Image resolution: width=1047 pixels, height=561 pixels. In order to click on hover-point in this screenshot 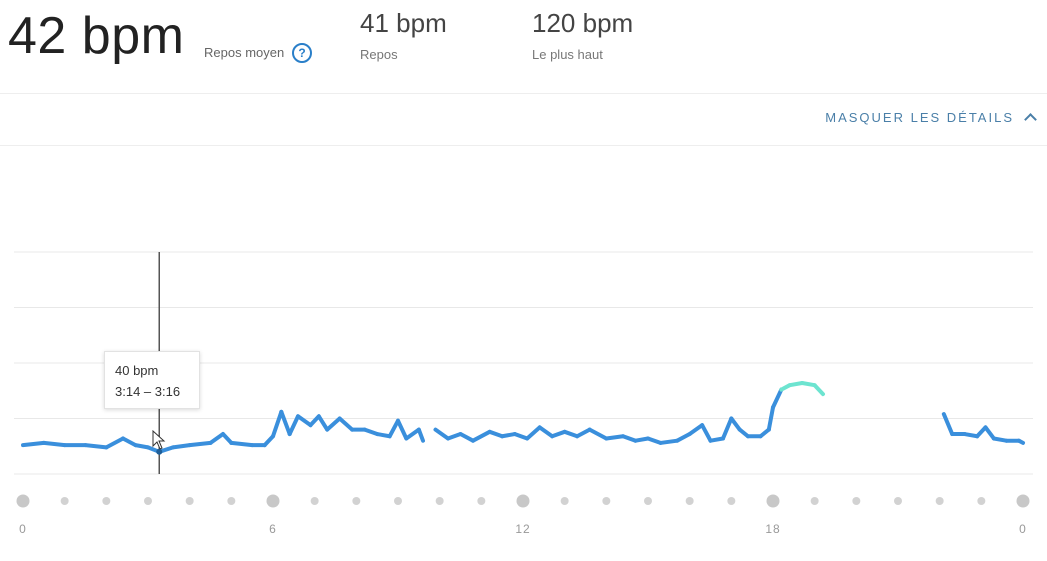, I will do `click(159, 451)`.